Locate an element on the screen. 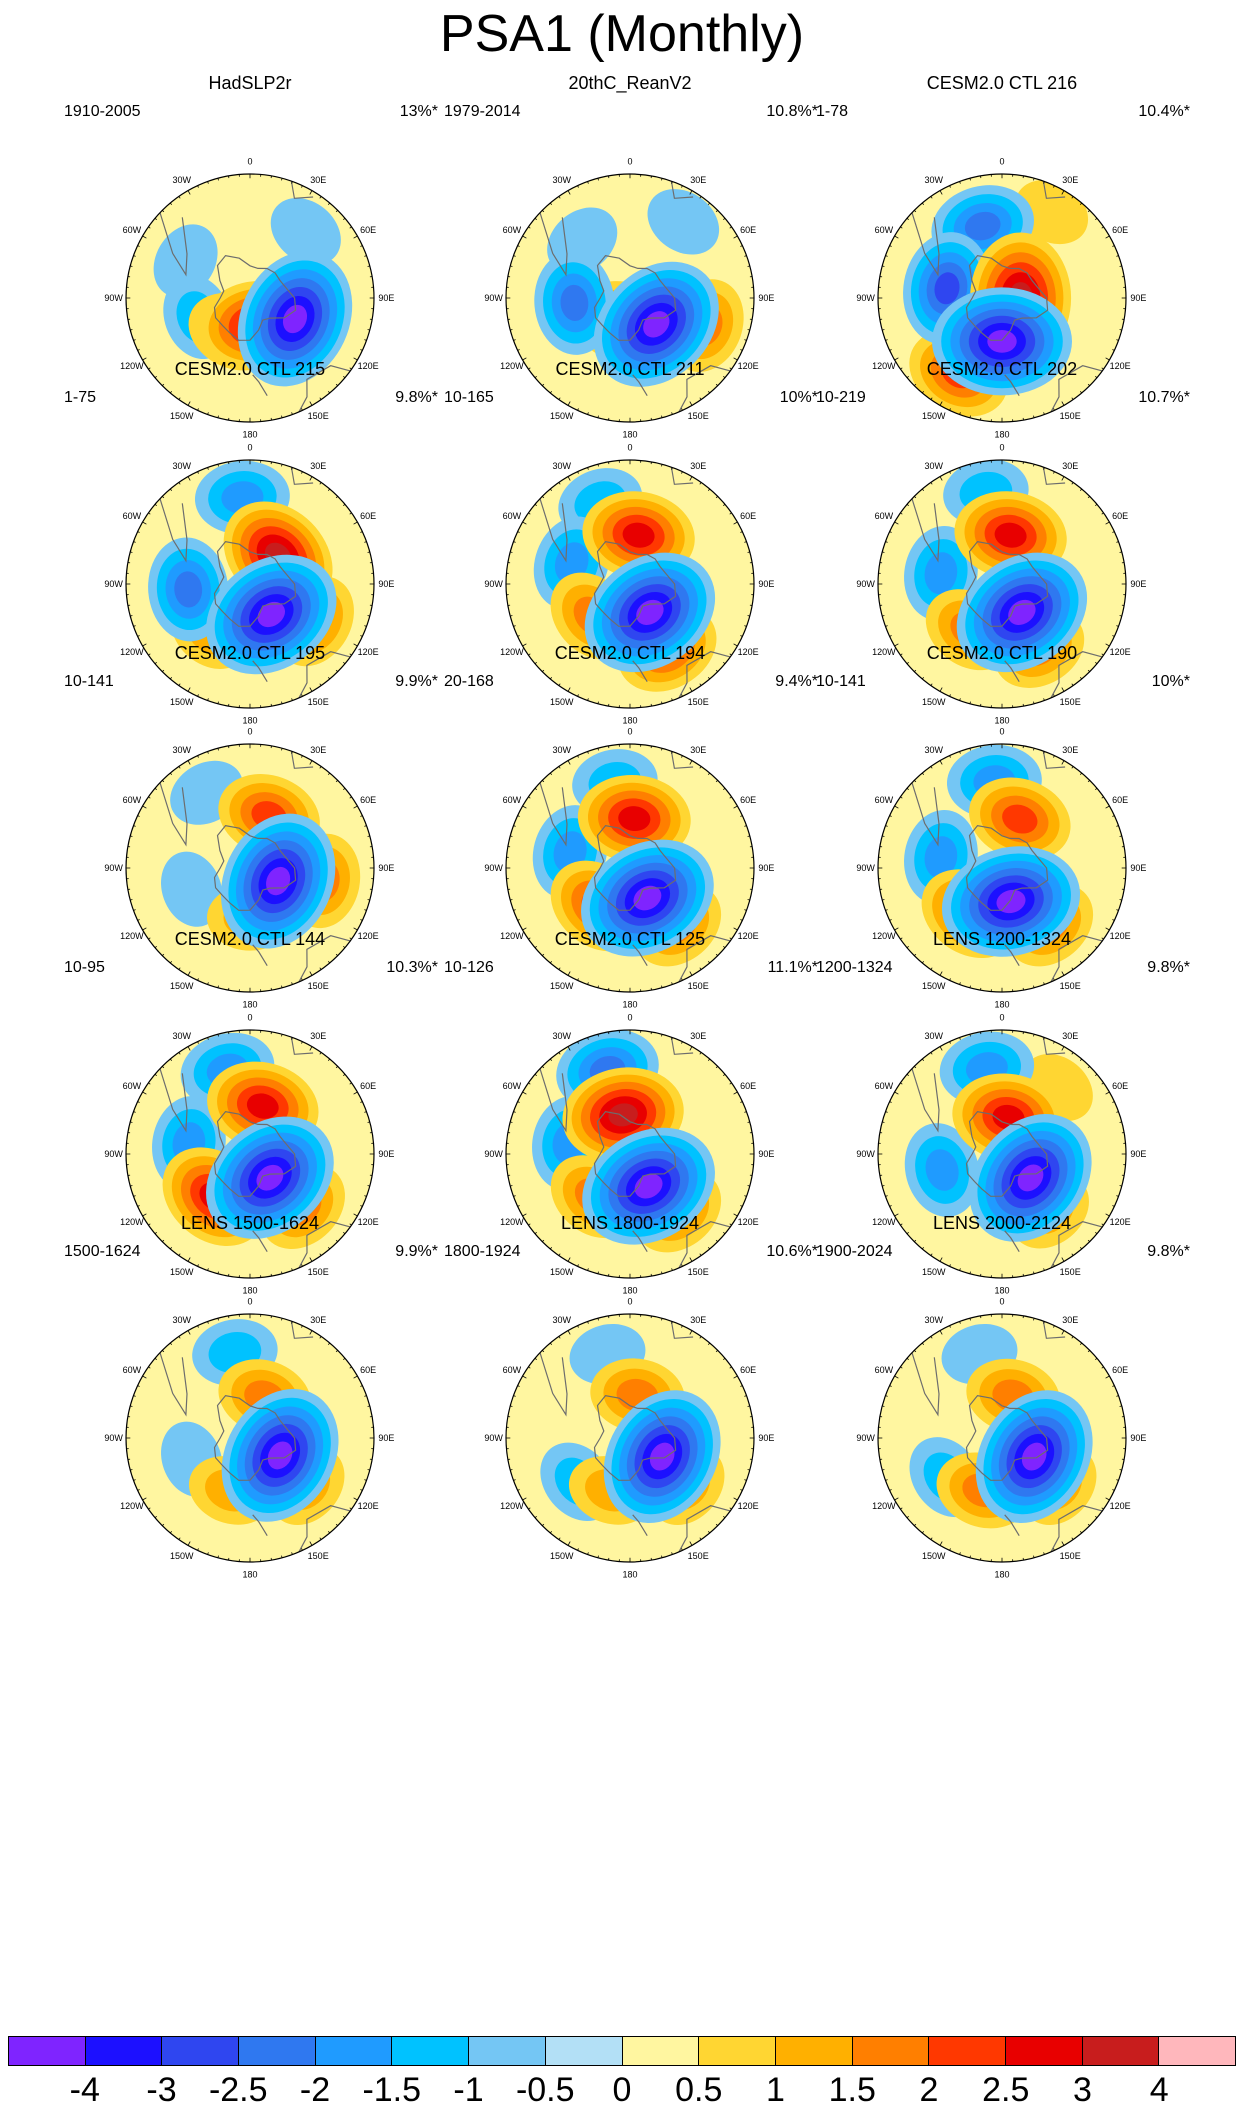  polar-map: 0 30E 60E 90E 120E 150E 180 150W 120W 90W 60W 30W is located at coordinates (1001, 1438).